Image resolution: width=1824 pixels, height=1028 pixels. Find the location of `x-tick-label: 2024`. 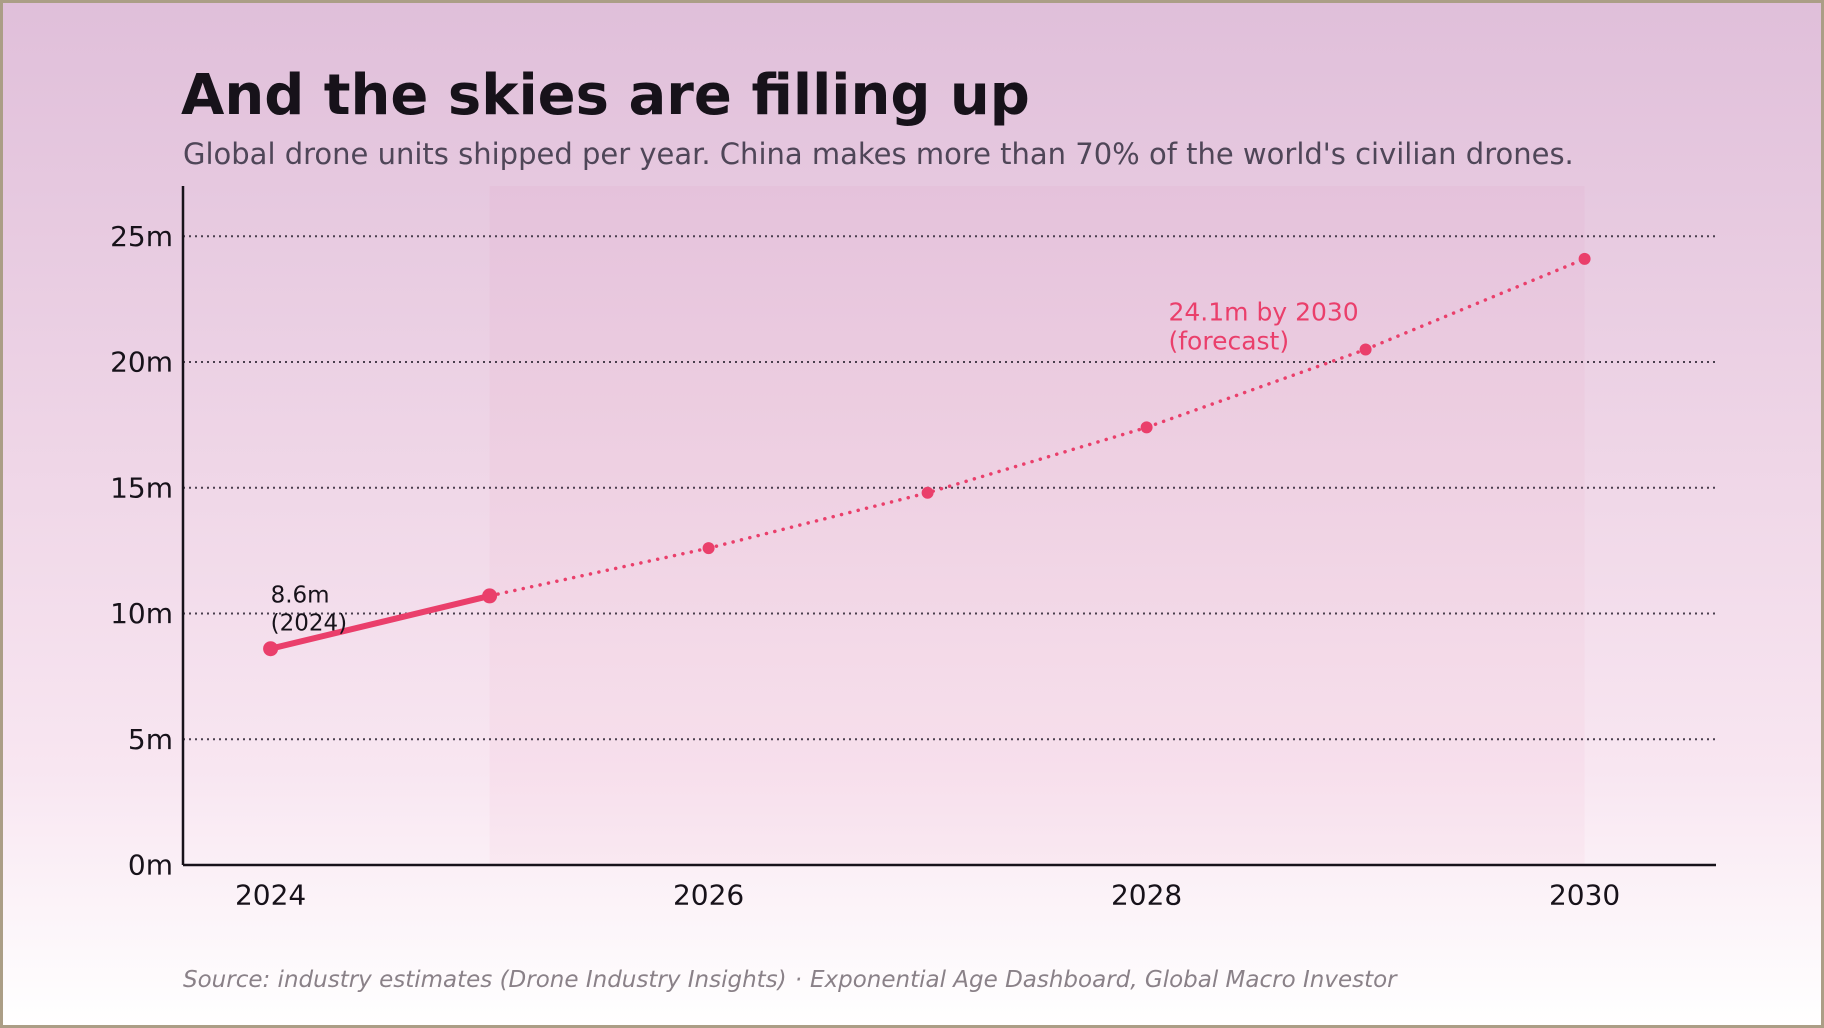

x-tick-label: 2024 is located at coordinates (270, 895).